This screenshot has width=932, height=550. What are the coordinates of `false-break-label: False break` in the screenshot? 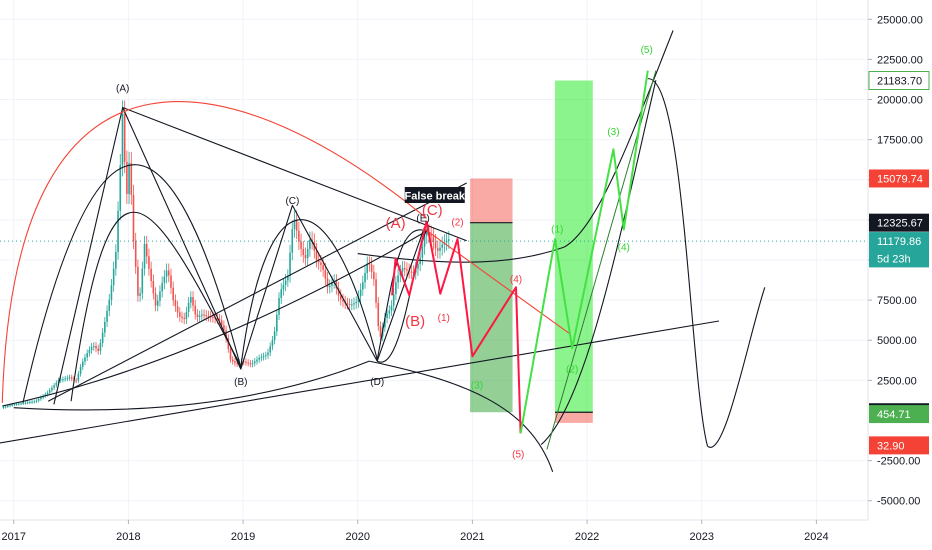 It's located at (434, 197).